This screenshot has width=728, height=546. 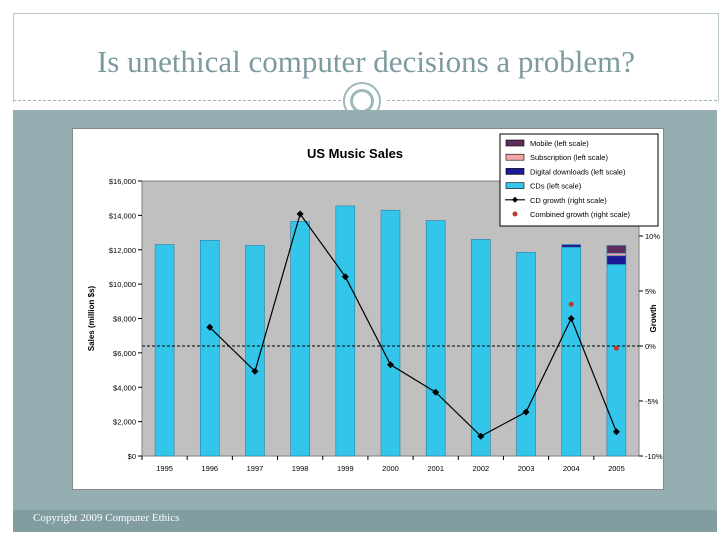 I want to click on y-tick-label: $0, so click(x=132, y=456).